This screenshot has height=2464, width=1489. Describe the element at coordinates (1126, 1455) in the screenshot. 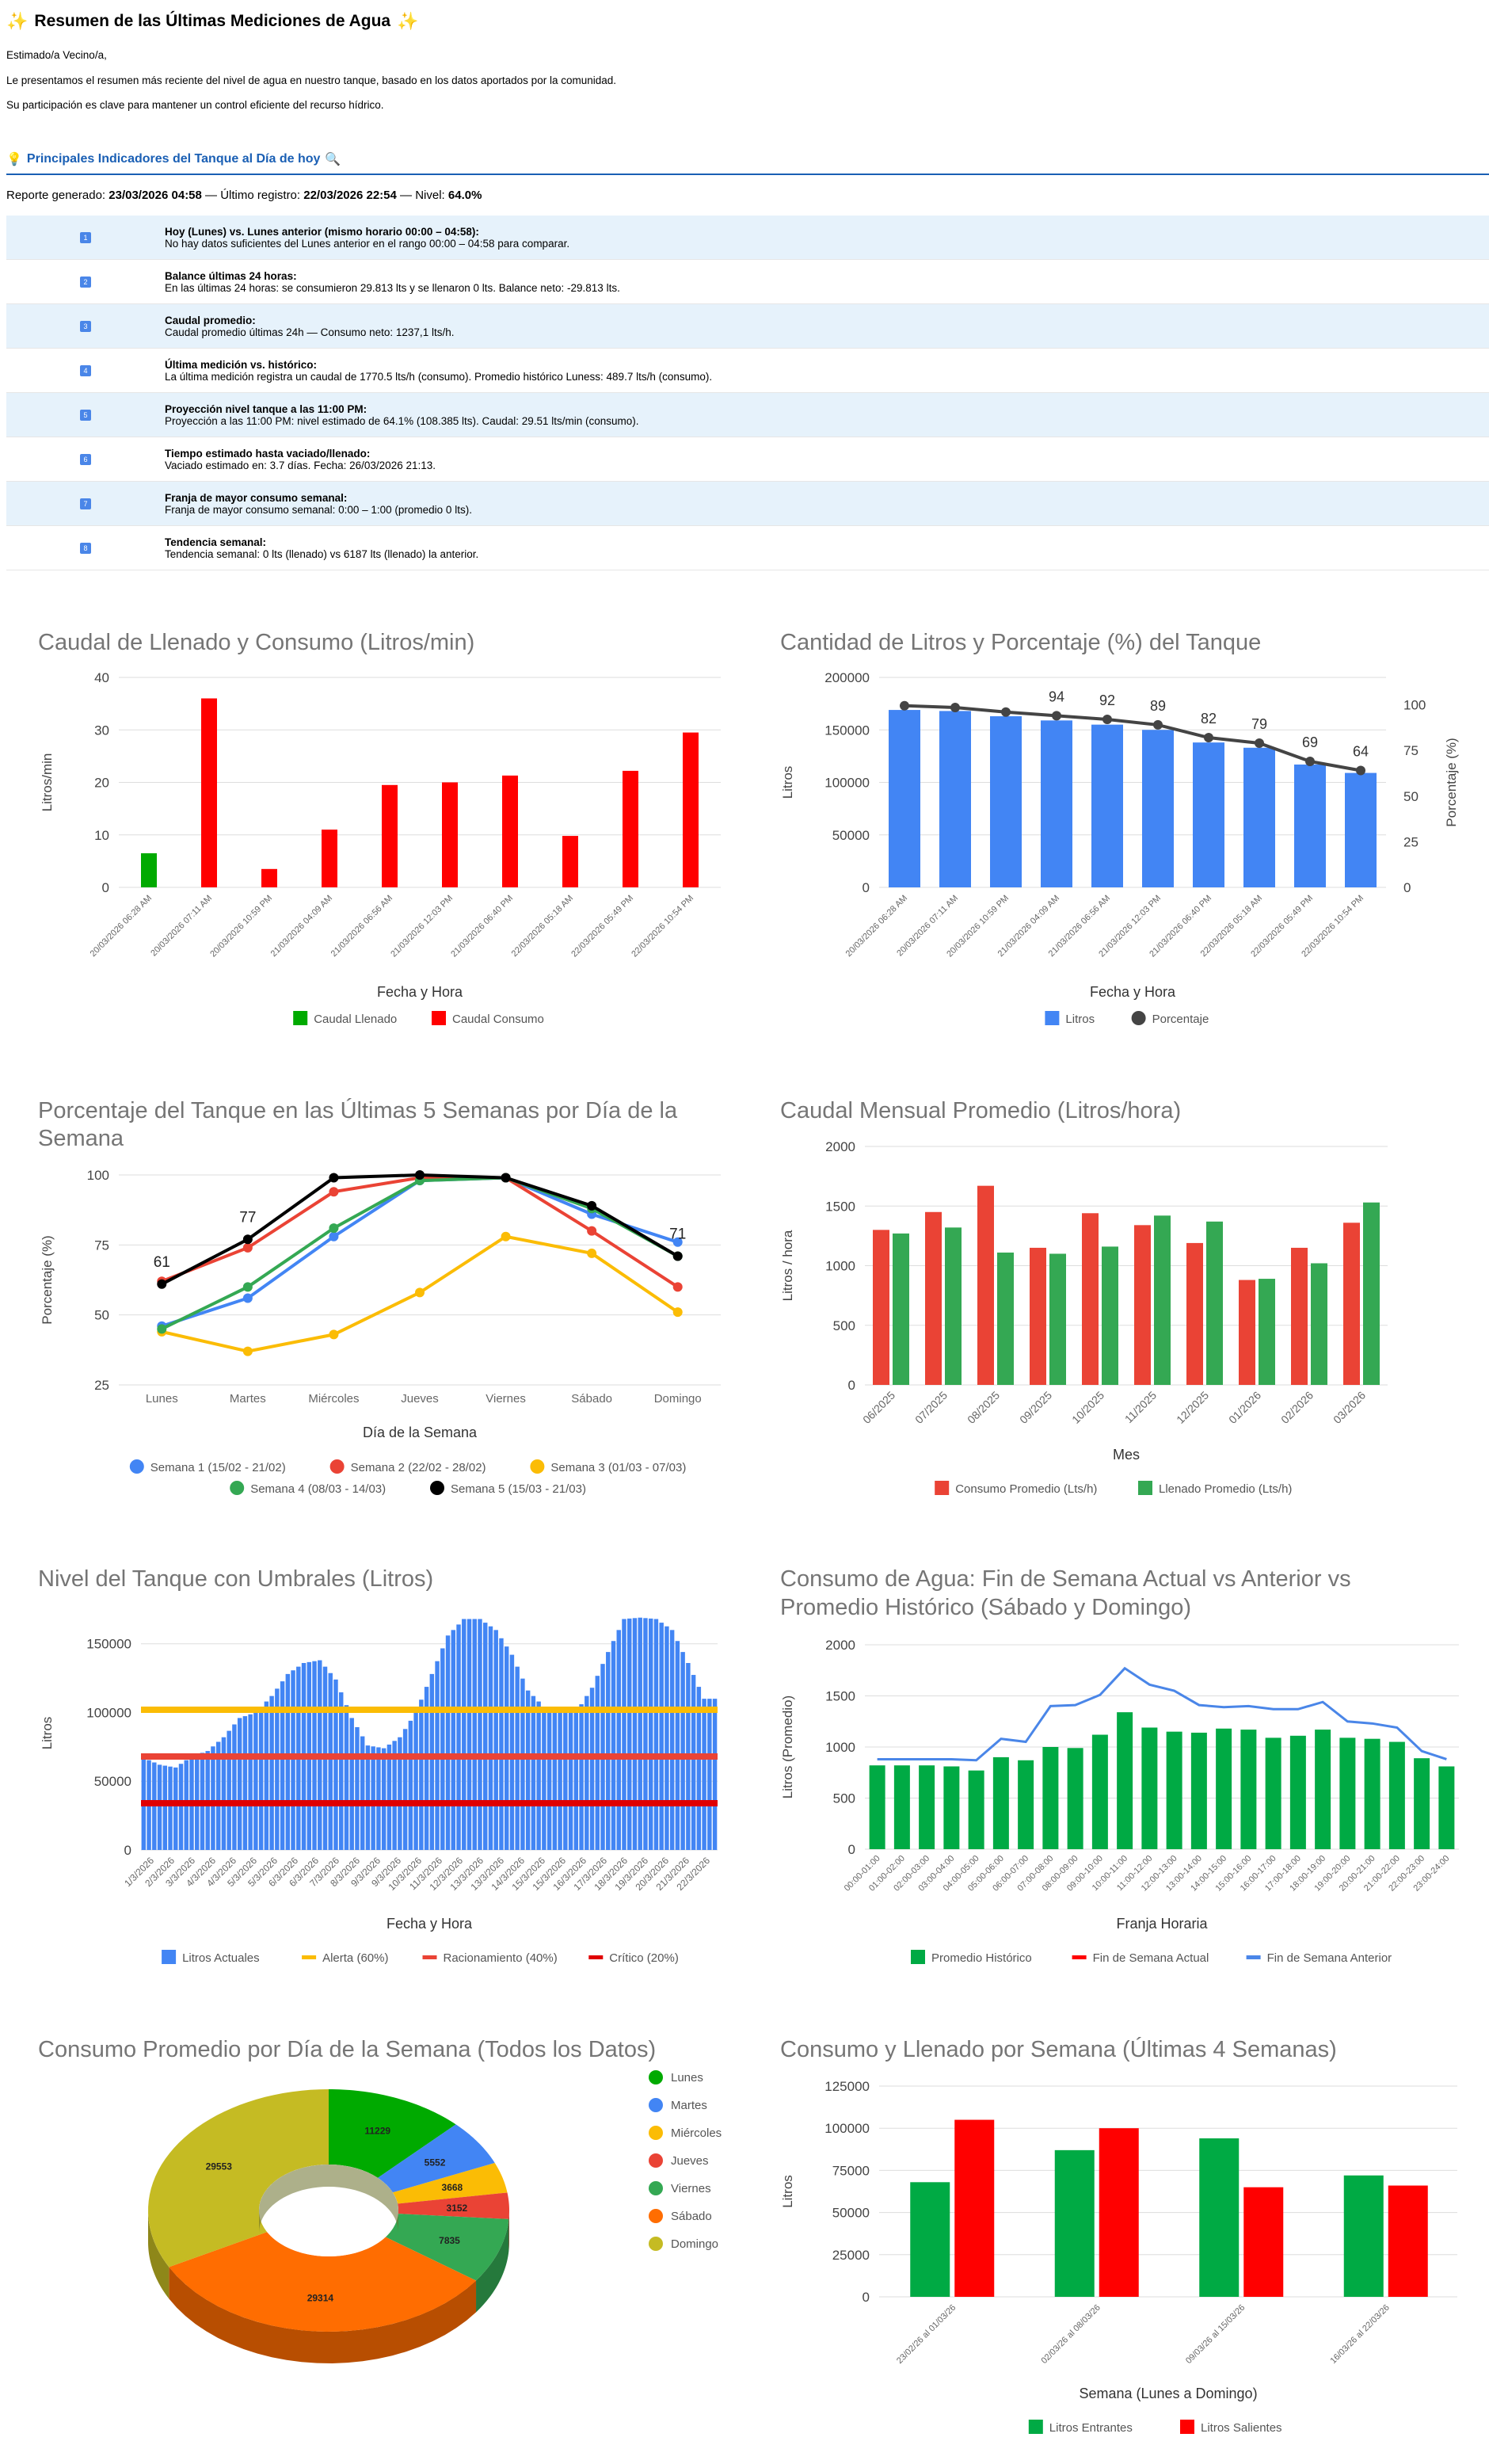

I see `x-axis-label: Mes` at that location.